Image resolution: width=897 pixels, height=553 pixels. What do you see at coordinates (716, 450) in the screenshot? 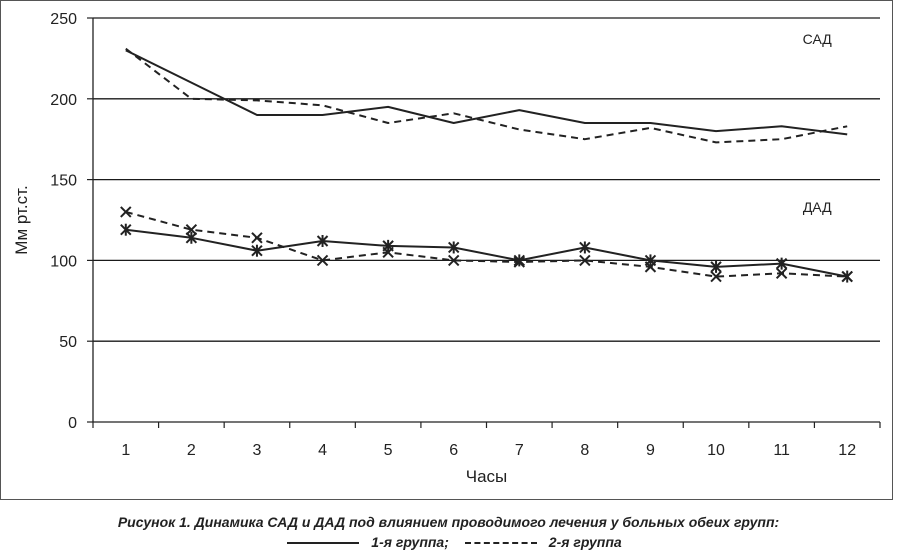
I see `x-tick-label: 10` at bounding box center [716, 450].